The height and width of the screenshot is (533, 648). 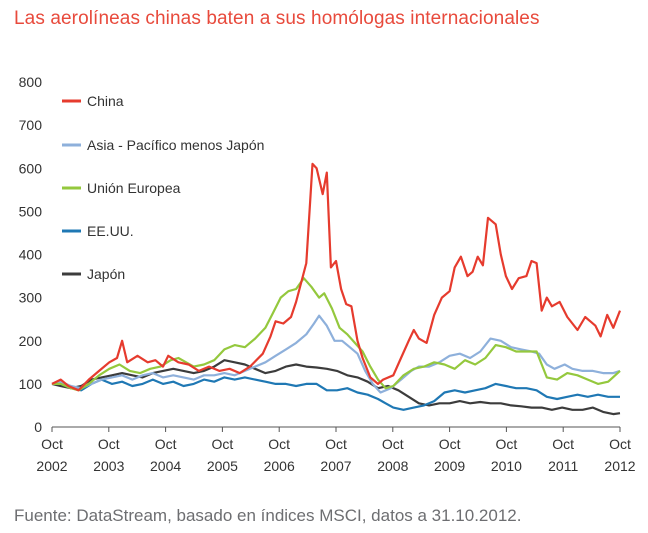 What do you see at coordinates (279, 466) in the screenshot?
I see `x-tick-label-year: 2006` at bounding box center [279, 466].